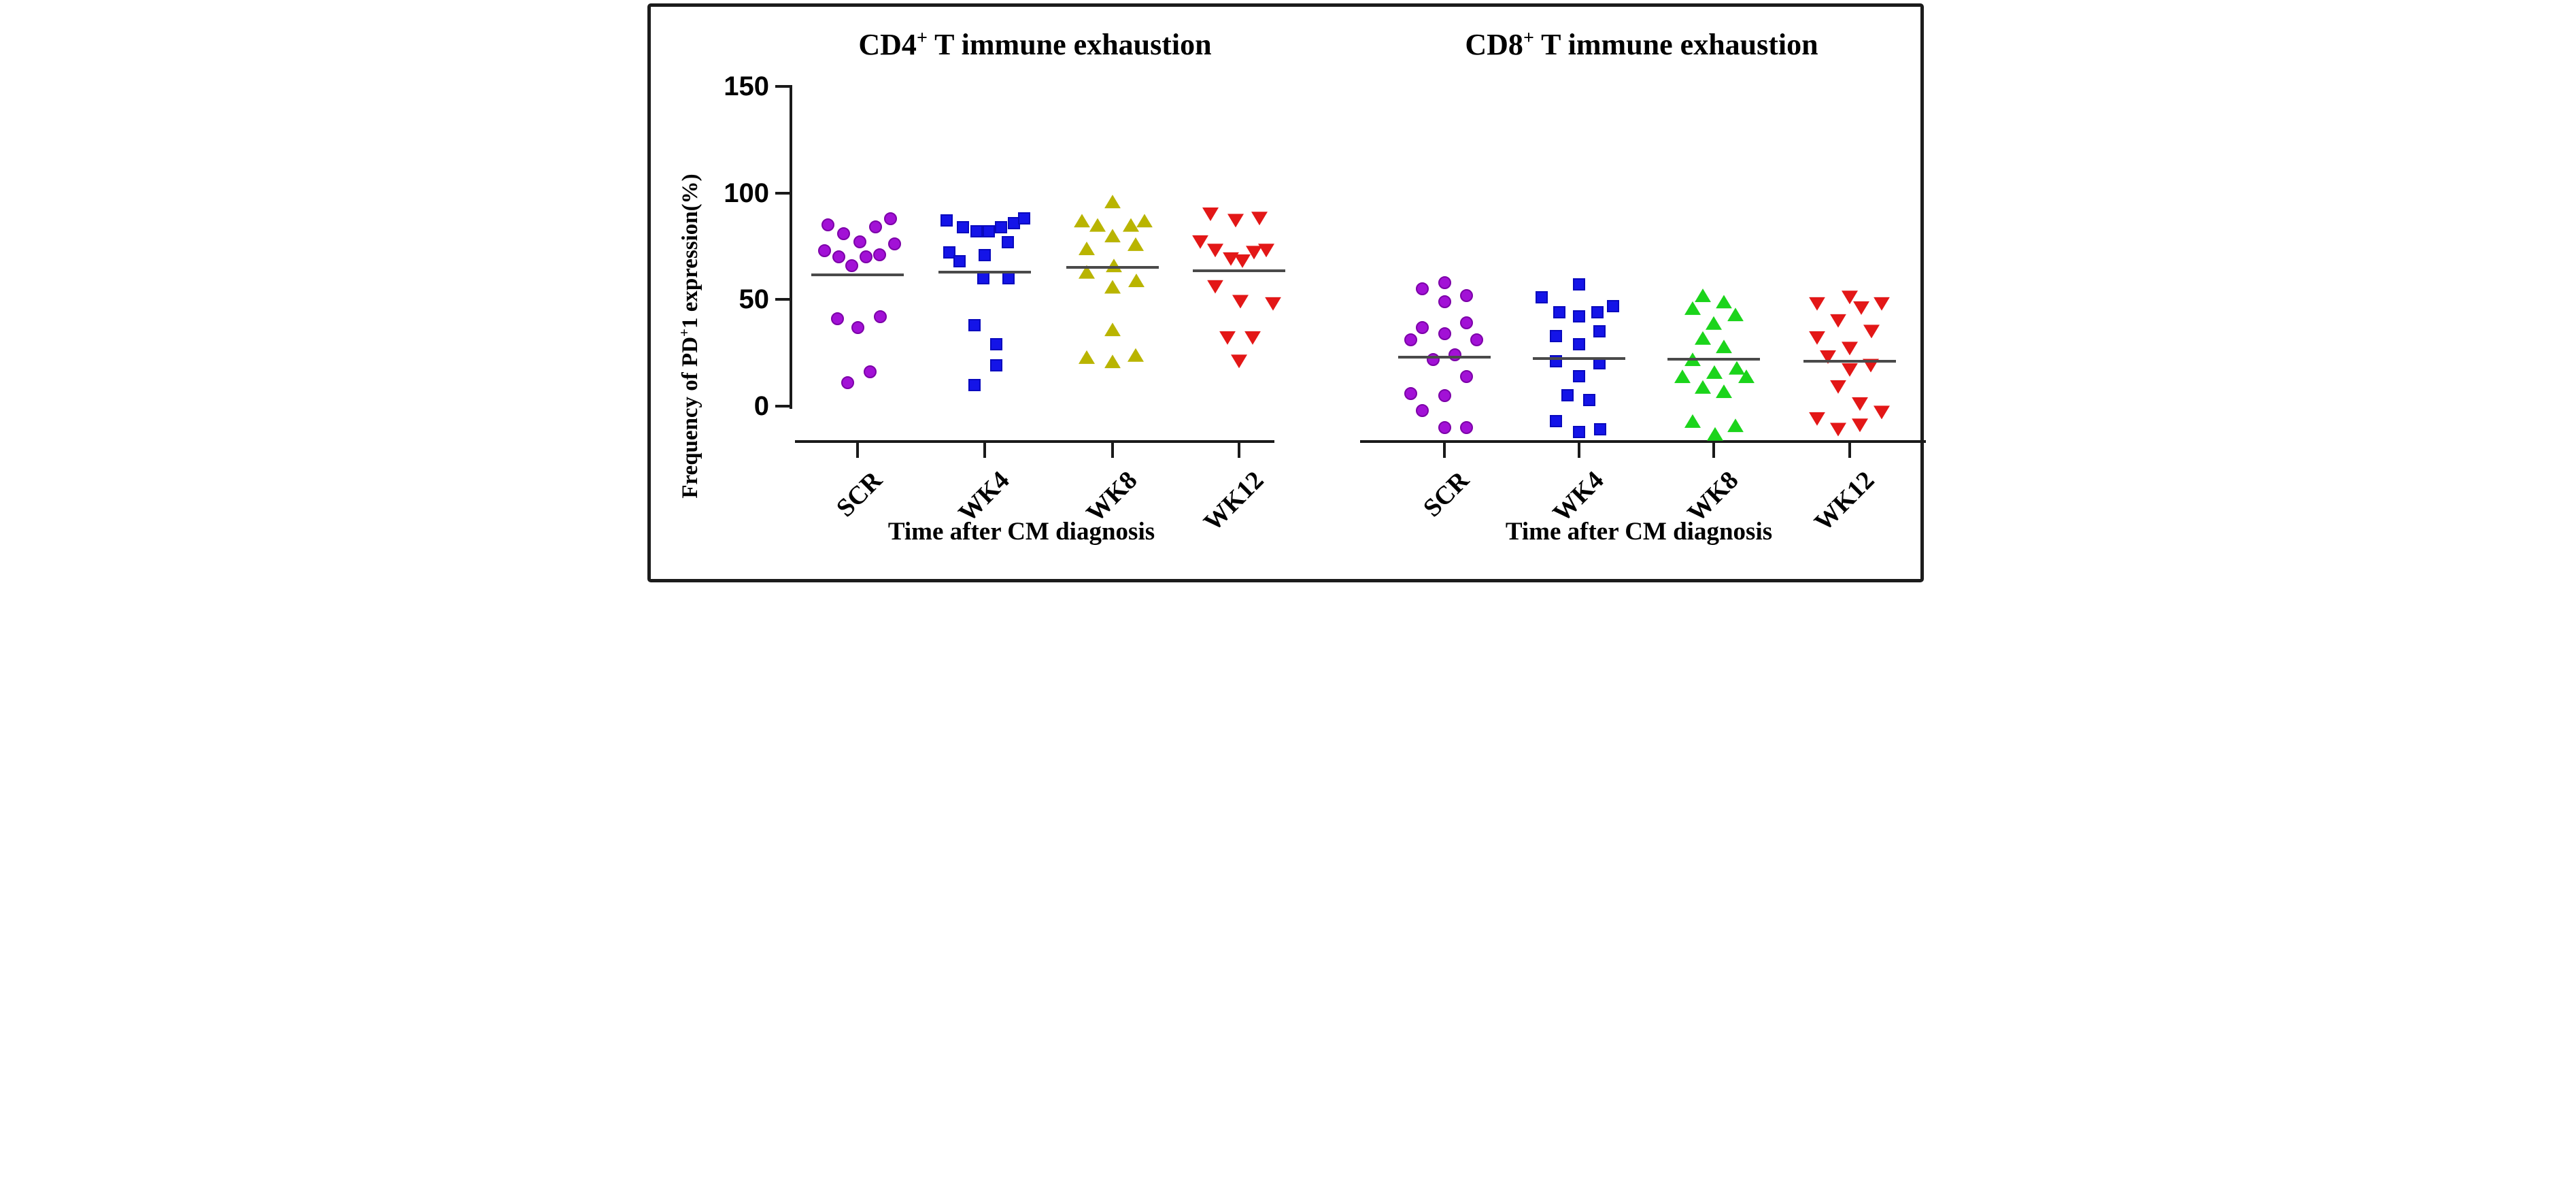 This screenshot has height=1179, width=2576. I want to click on panel-title-cd4: CD4+ T immune exhaustion, so click(1035, 44).